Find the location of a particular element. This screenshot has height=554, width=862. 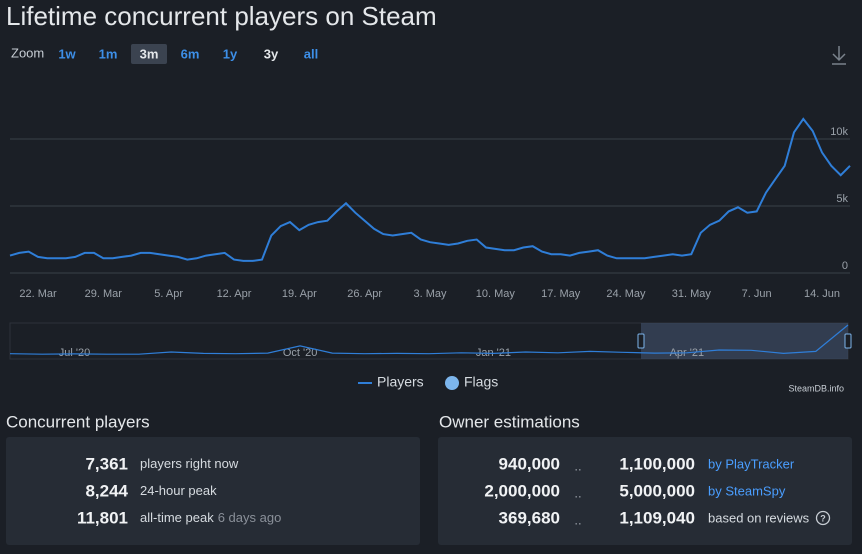

owner-source: by SteamSpy is located at coordinates (747, 490).